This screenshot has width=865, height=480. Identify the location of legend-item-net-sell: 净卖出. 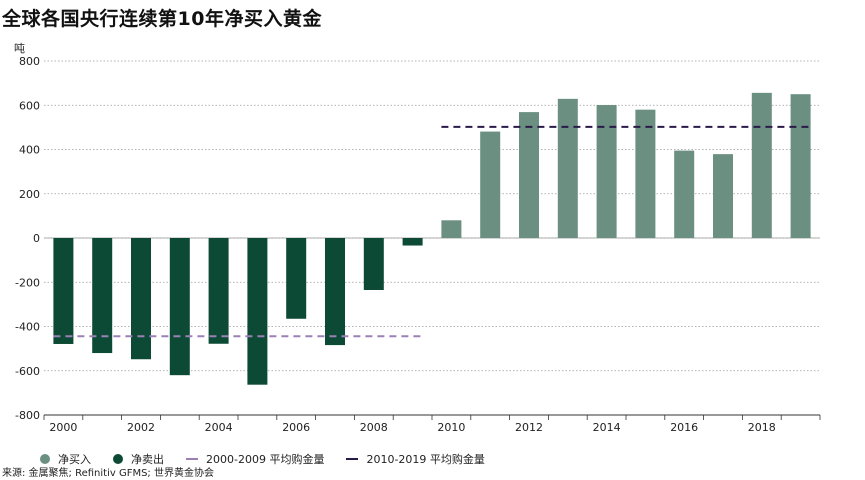
(138, 459).